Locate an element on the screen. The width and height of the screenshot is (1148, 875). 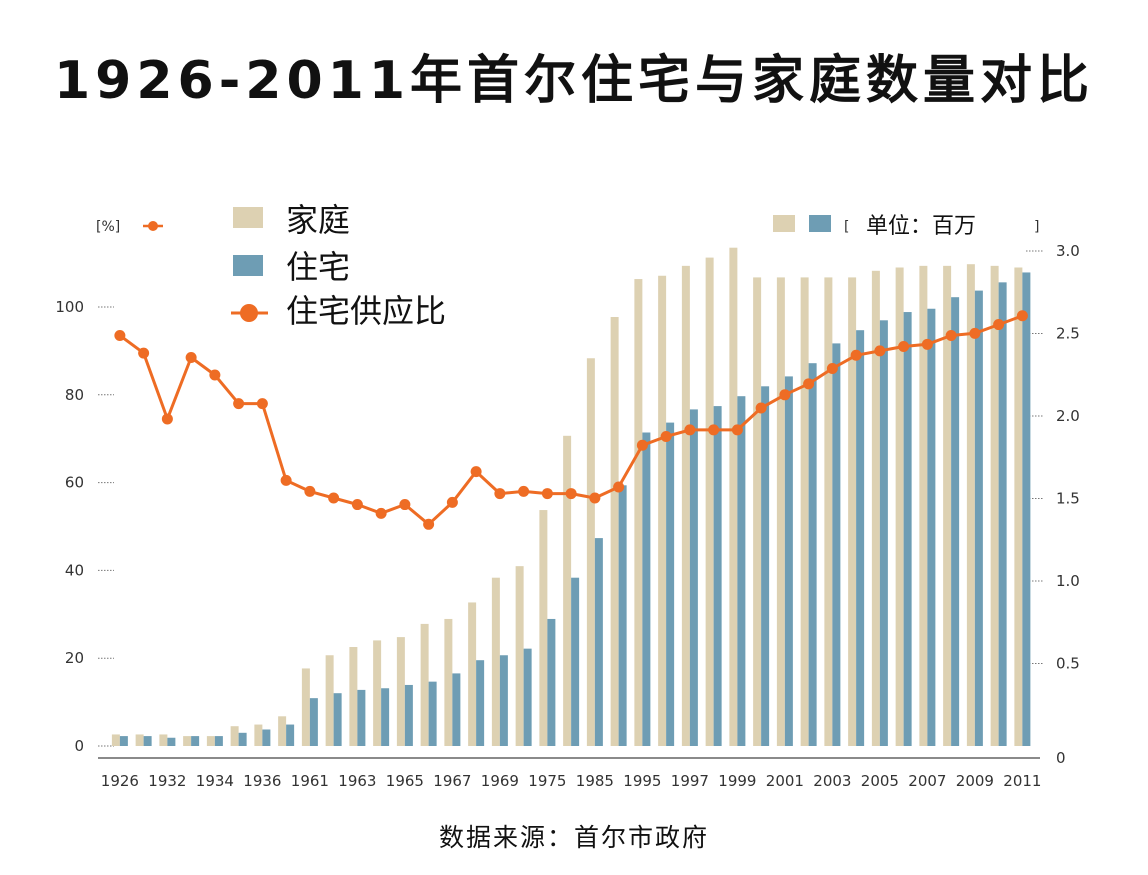
y-right-tick-label: 1.5 is located at coordinates (1068, 499).